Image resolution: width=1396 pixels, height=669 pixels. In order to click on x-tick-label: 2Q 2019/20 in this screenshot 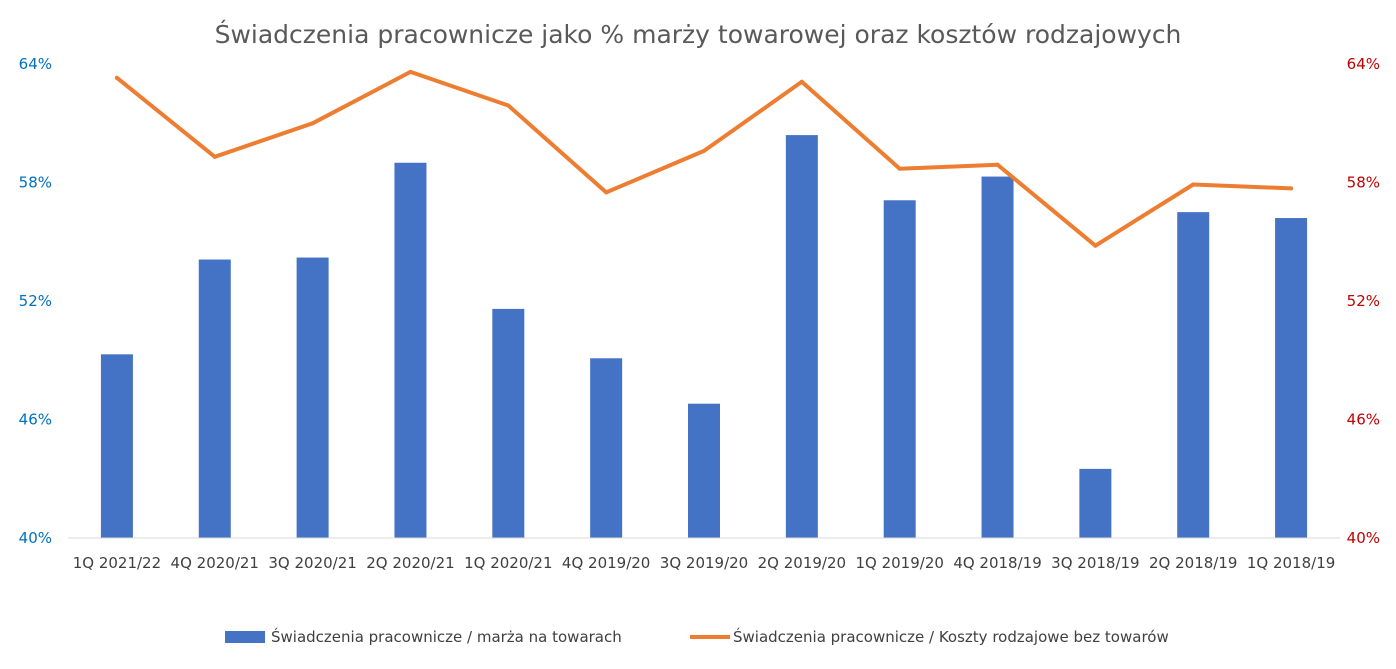, I will do `click(802, 563)`.